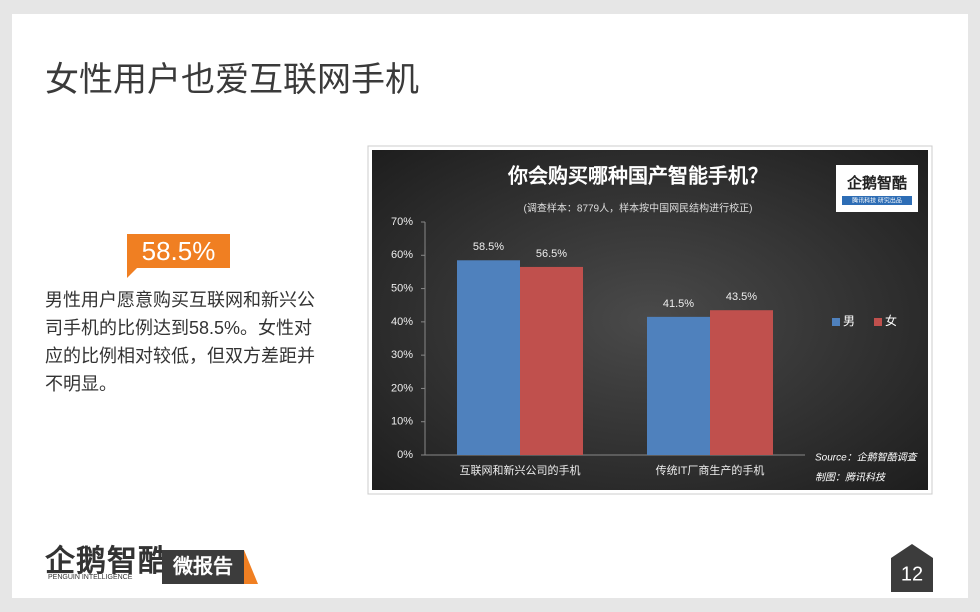 The width and height of the screenshot is (980, 612). Describe the element at coordinates (638, 208) in the screenshot. I see `chart-subtitle: (调查样本：8779人，样本按中国网民结构进行校正)` at that location.